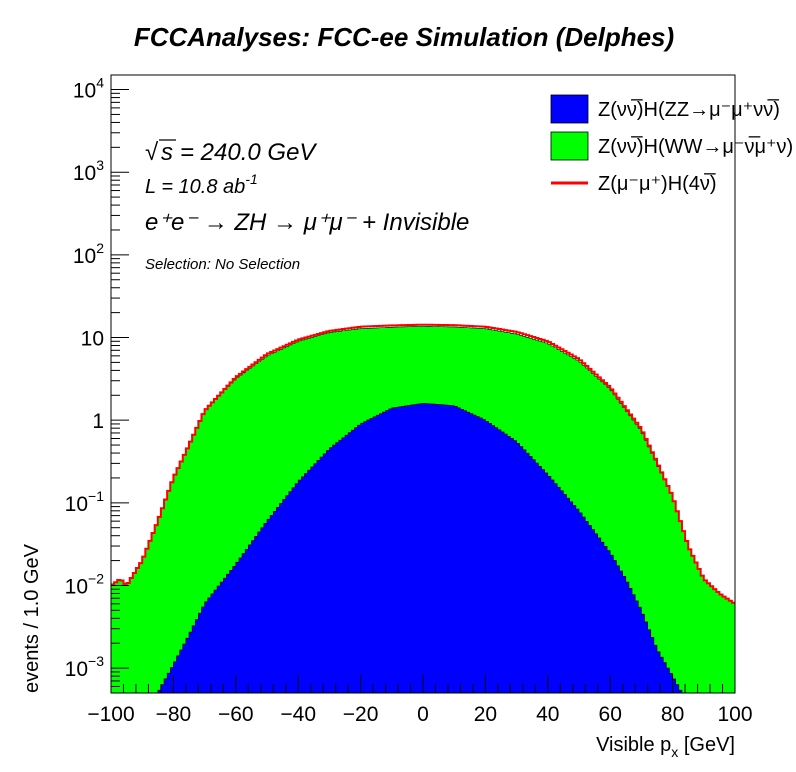 The width and height of the screenshot is (796, 772). What do you see at coordinates (404, 37) in the screenshot?
I see `chart-title: FCCAnalyses: FCC-ee Simulation (Delphes)` at bounding box center [404, 37].